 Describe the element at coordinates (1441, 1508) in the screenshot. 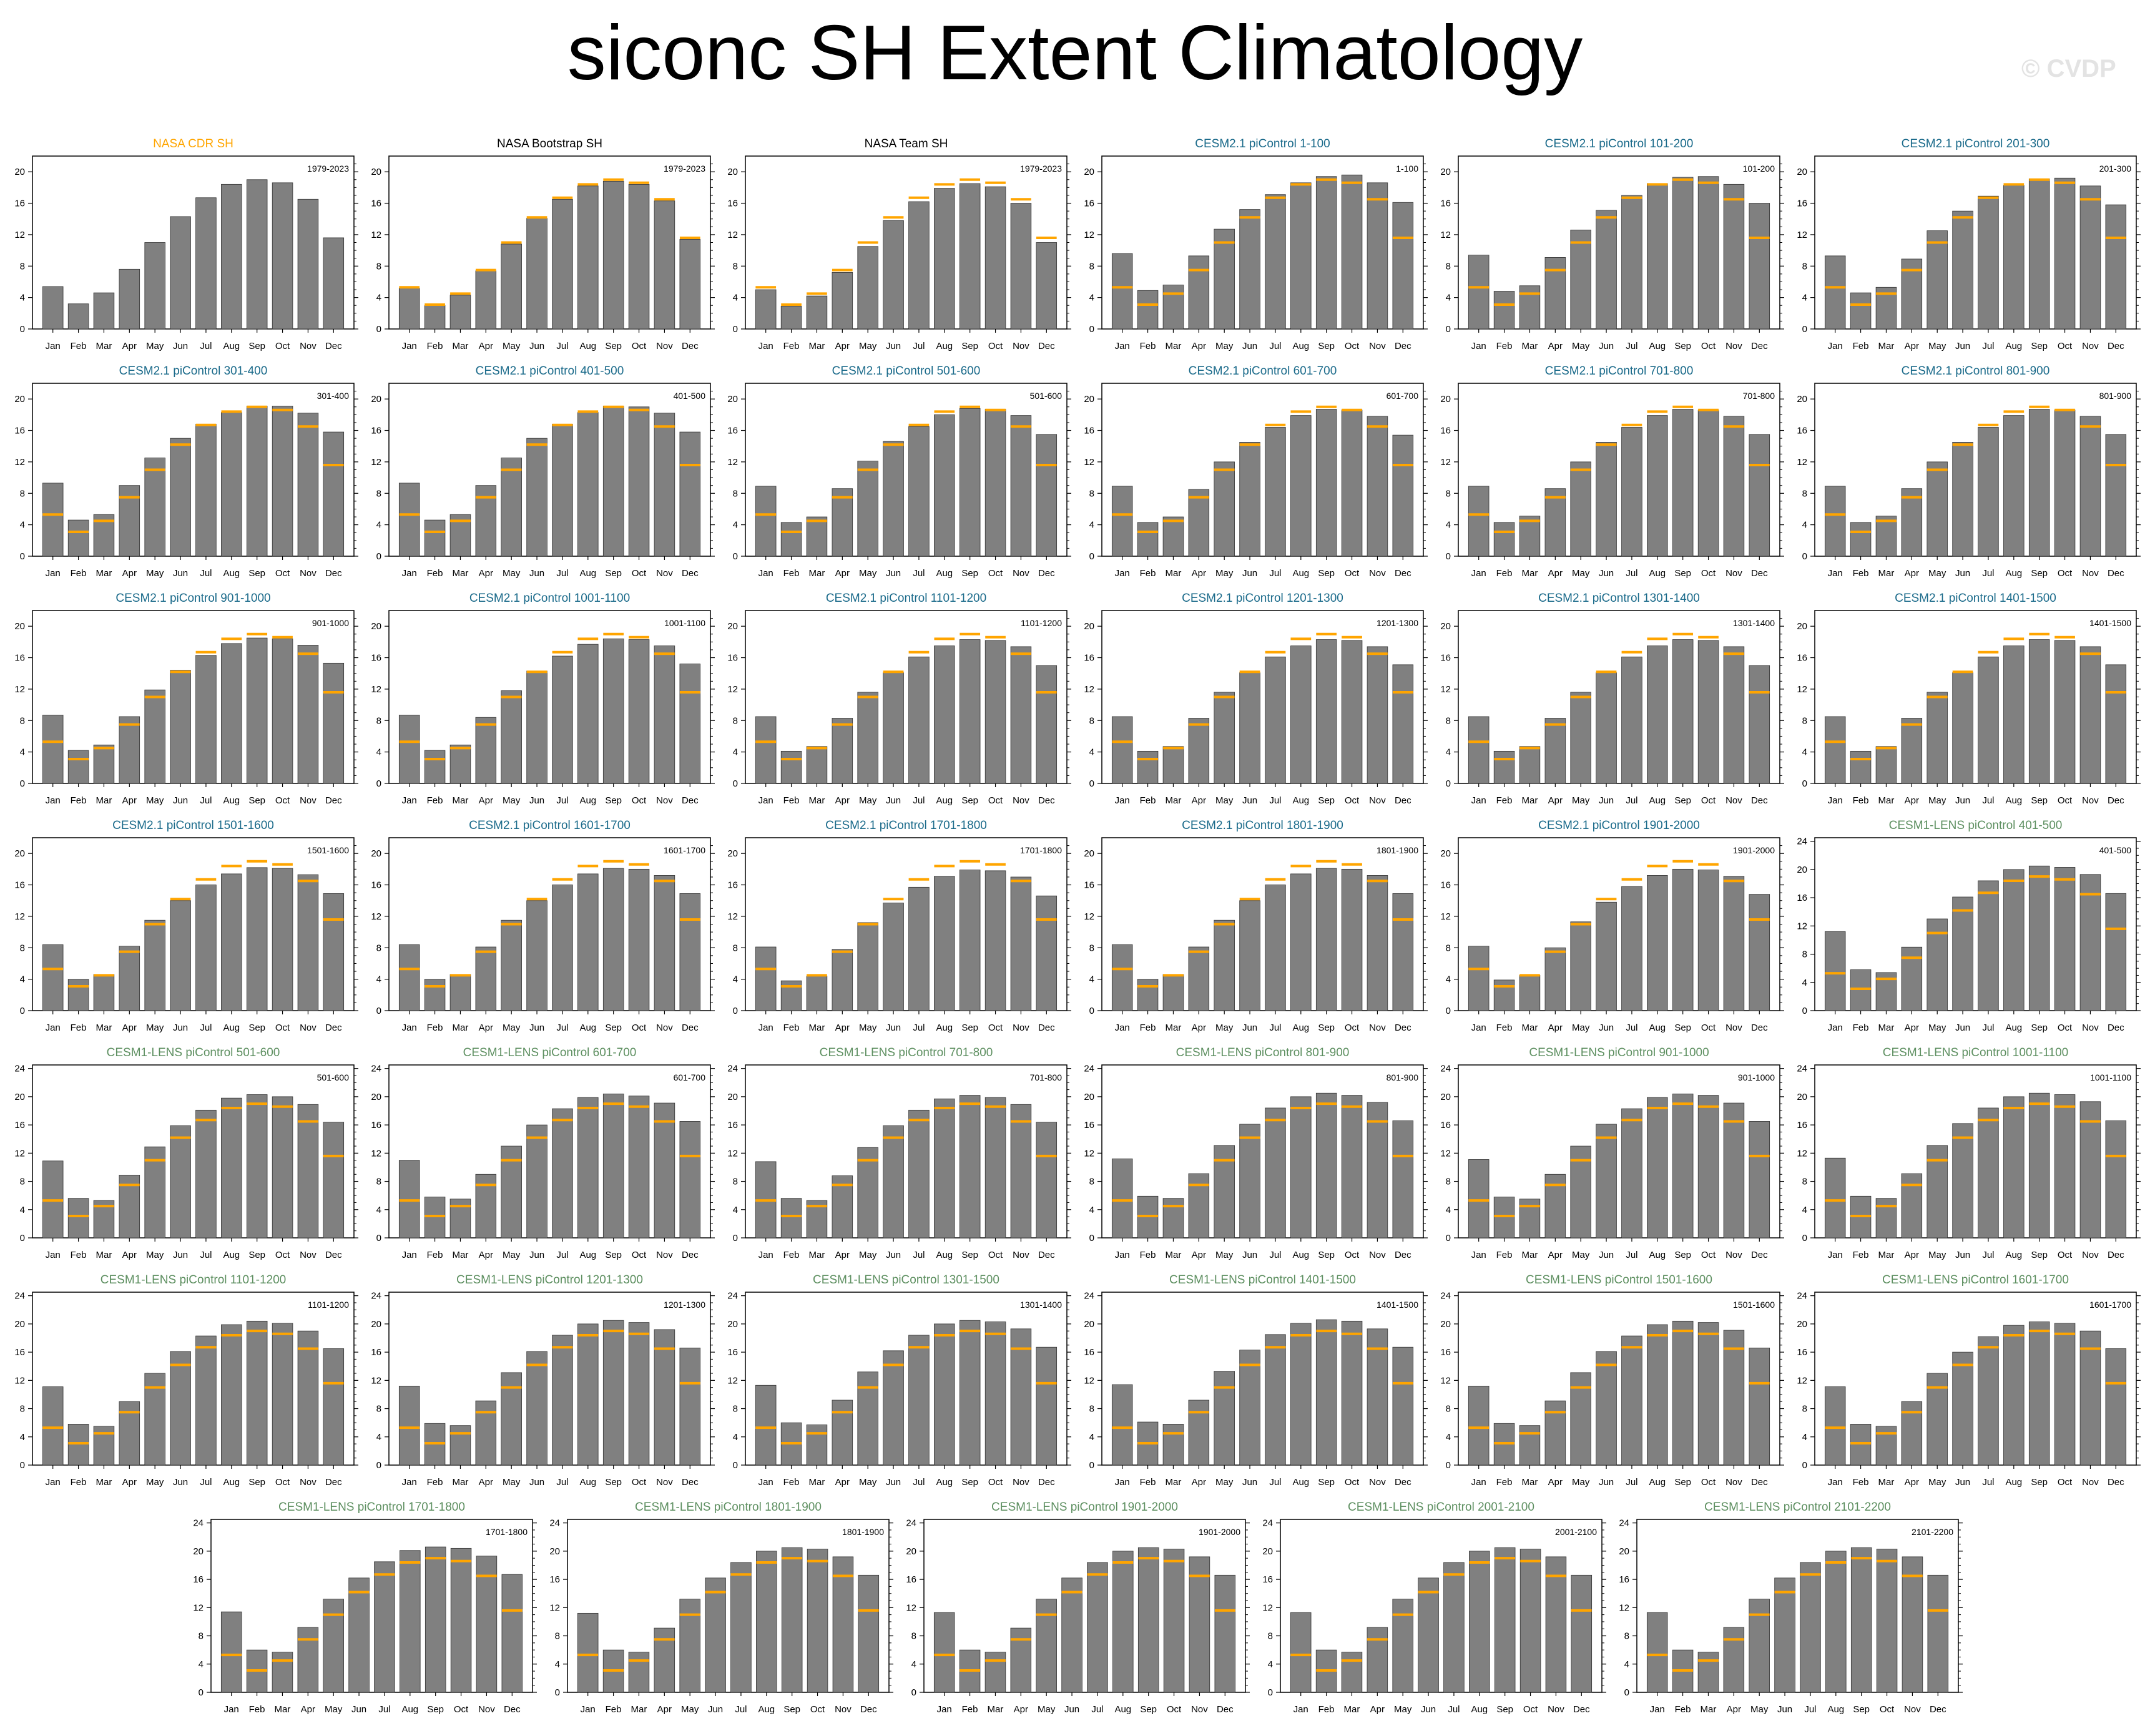

I see `panel-title: CESM1-LENS piControl 2001-2100` at that location.